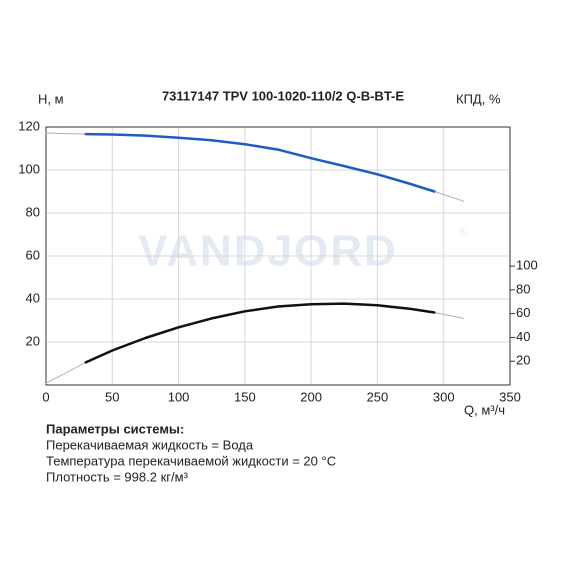  What do you see at coordinates (179, 396) in the screenshot?
I see `x-tick-label: 100` at bounding box center [179, 396].